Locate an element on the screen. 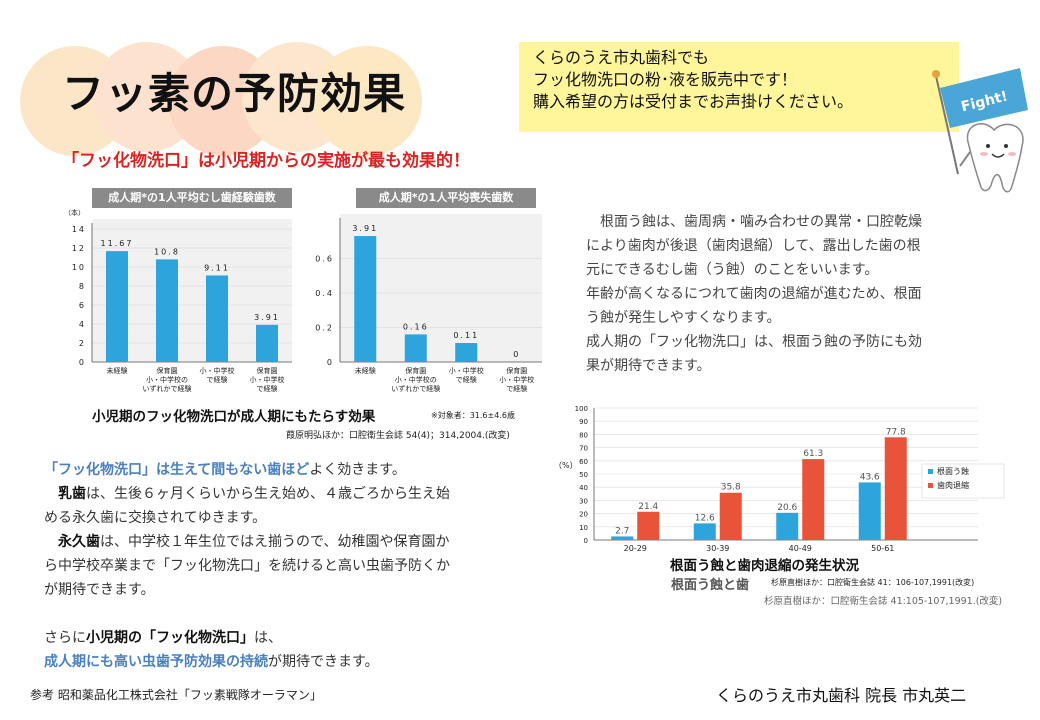 The image size is (1040, 720). y-tick-label: 0.4 is located at coordinates (324, 293).